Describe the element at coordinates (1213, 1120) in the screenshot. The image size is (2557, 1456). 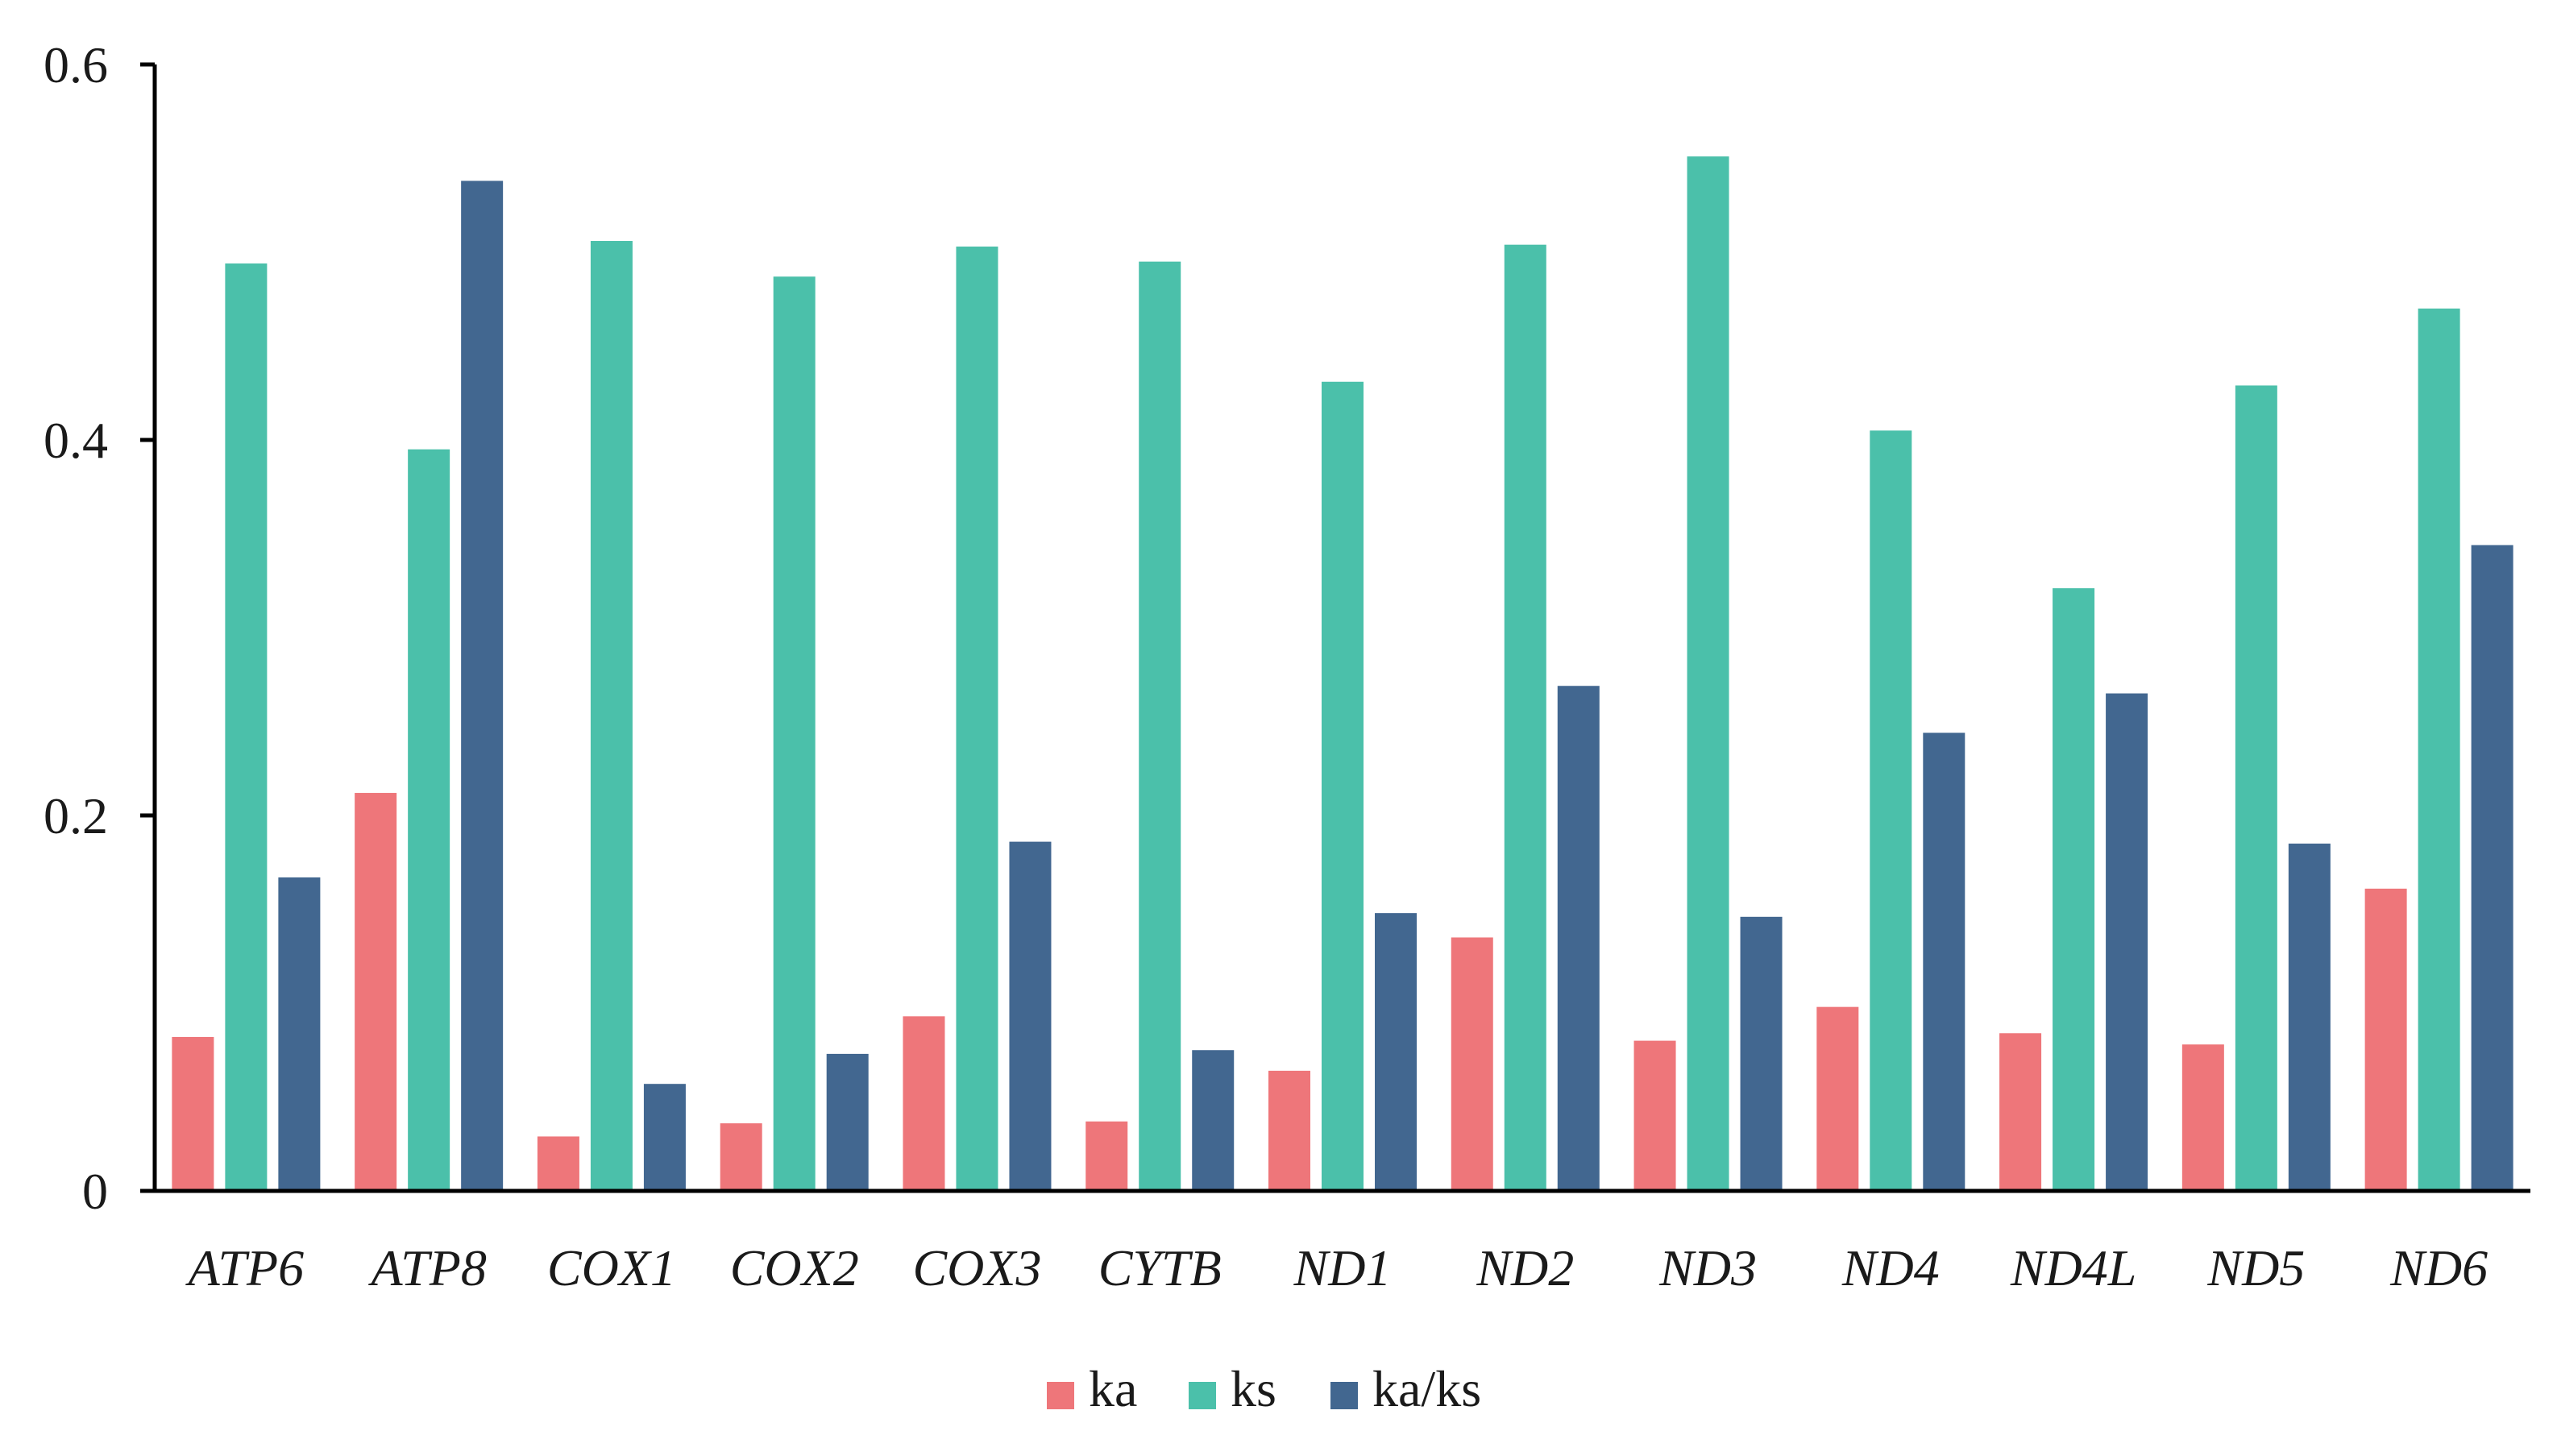
I see `bar-ka-ks-cytb` at that location.